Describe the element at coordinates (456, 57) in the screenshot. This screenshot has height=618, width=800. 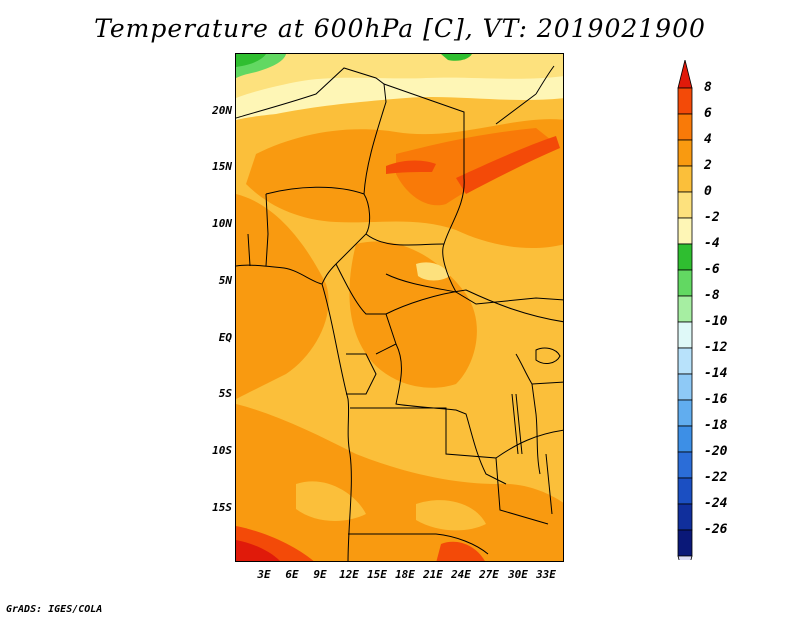
I see `field-green-ne` at that location.